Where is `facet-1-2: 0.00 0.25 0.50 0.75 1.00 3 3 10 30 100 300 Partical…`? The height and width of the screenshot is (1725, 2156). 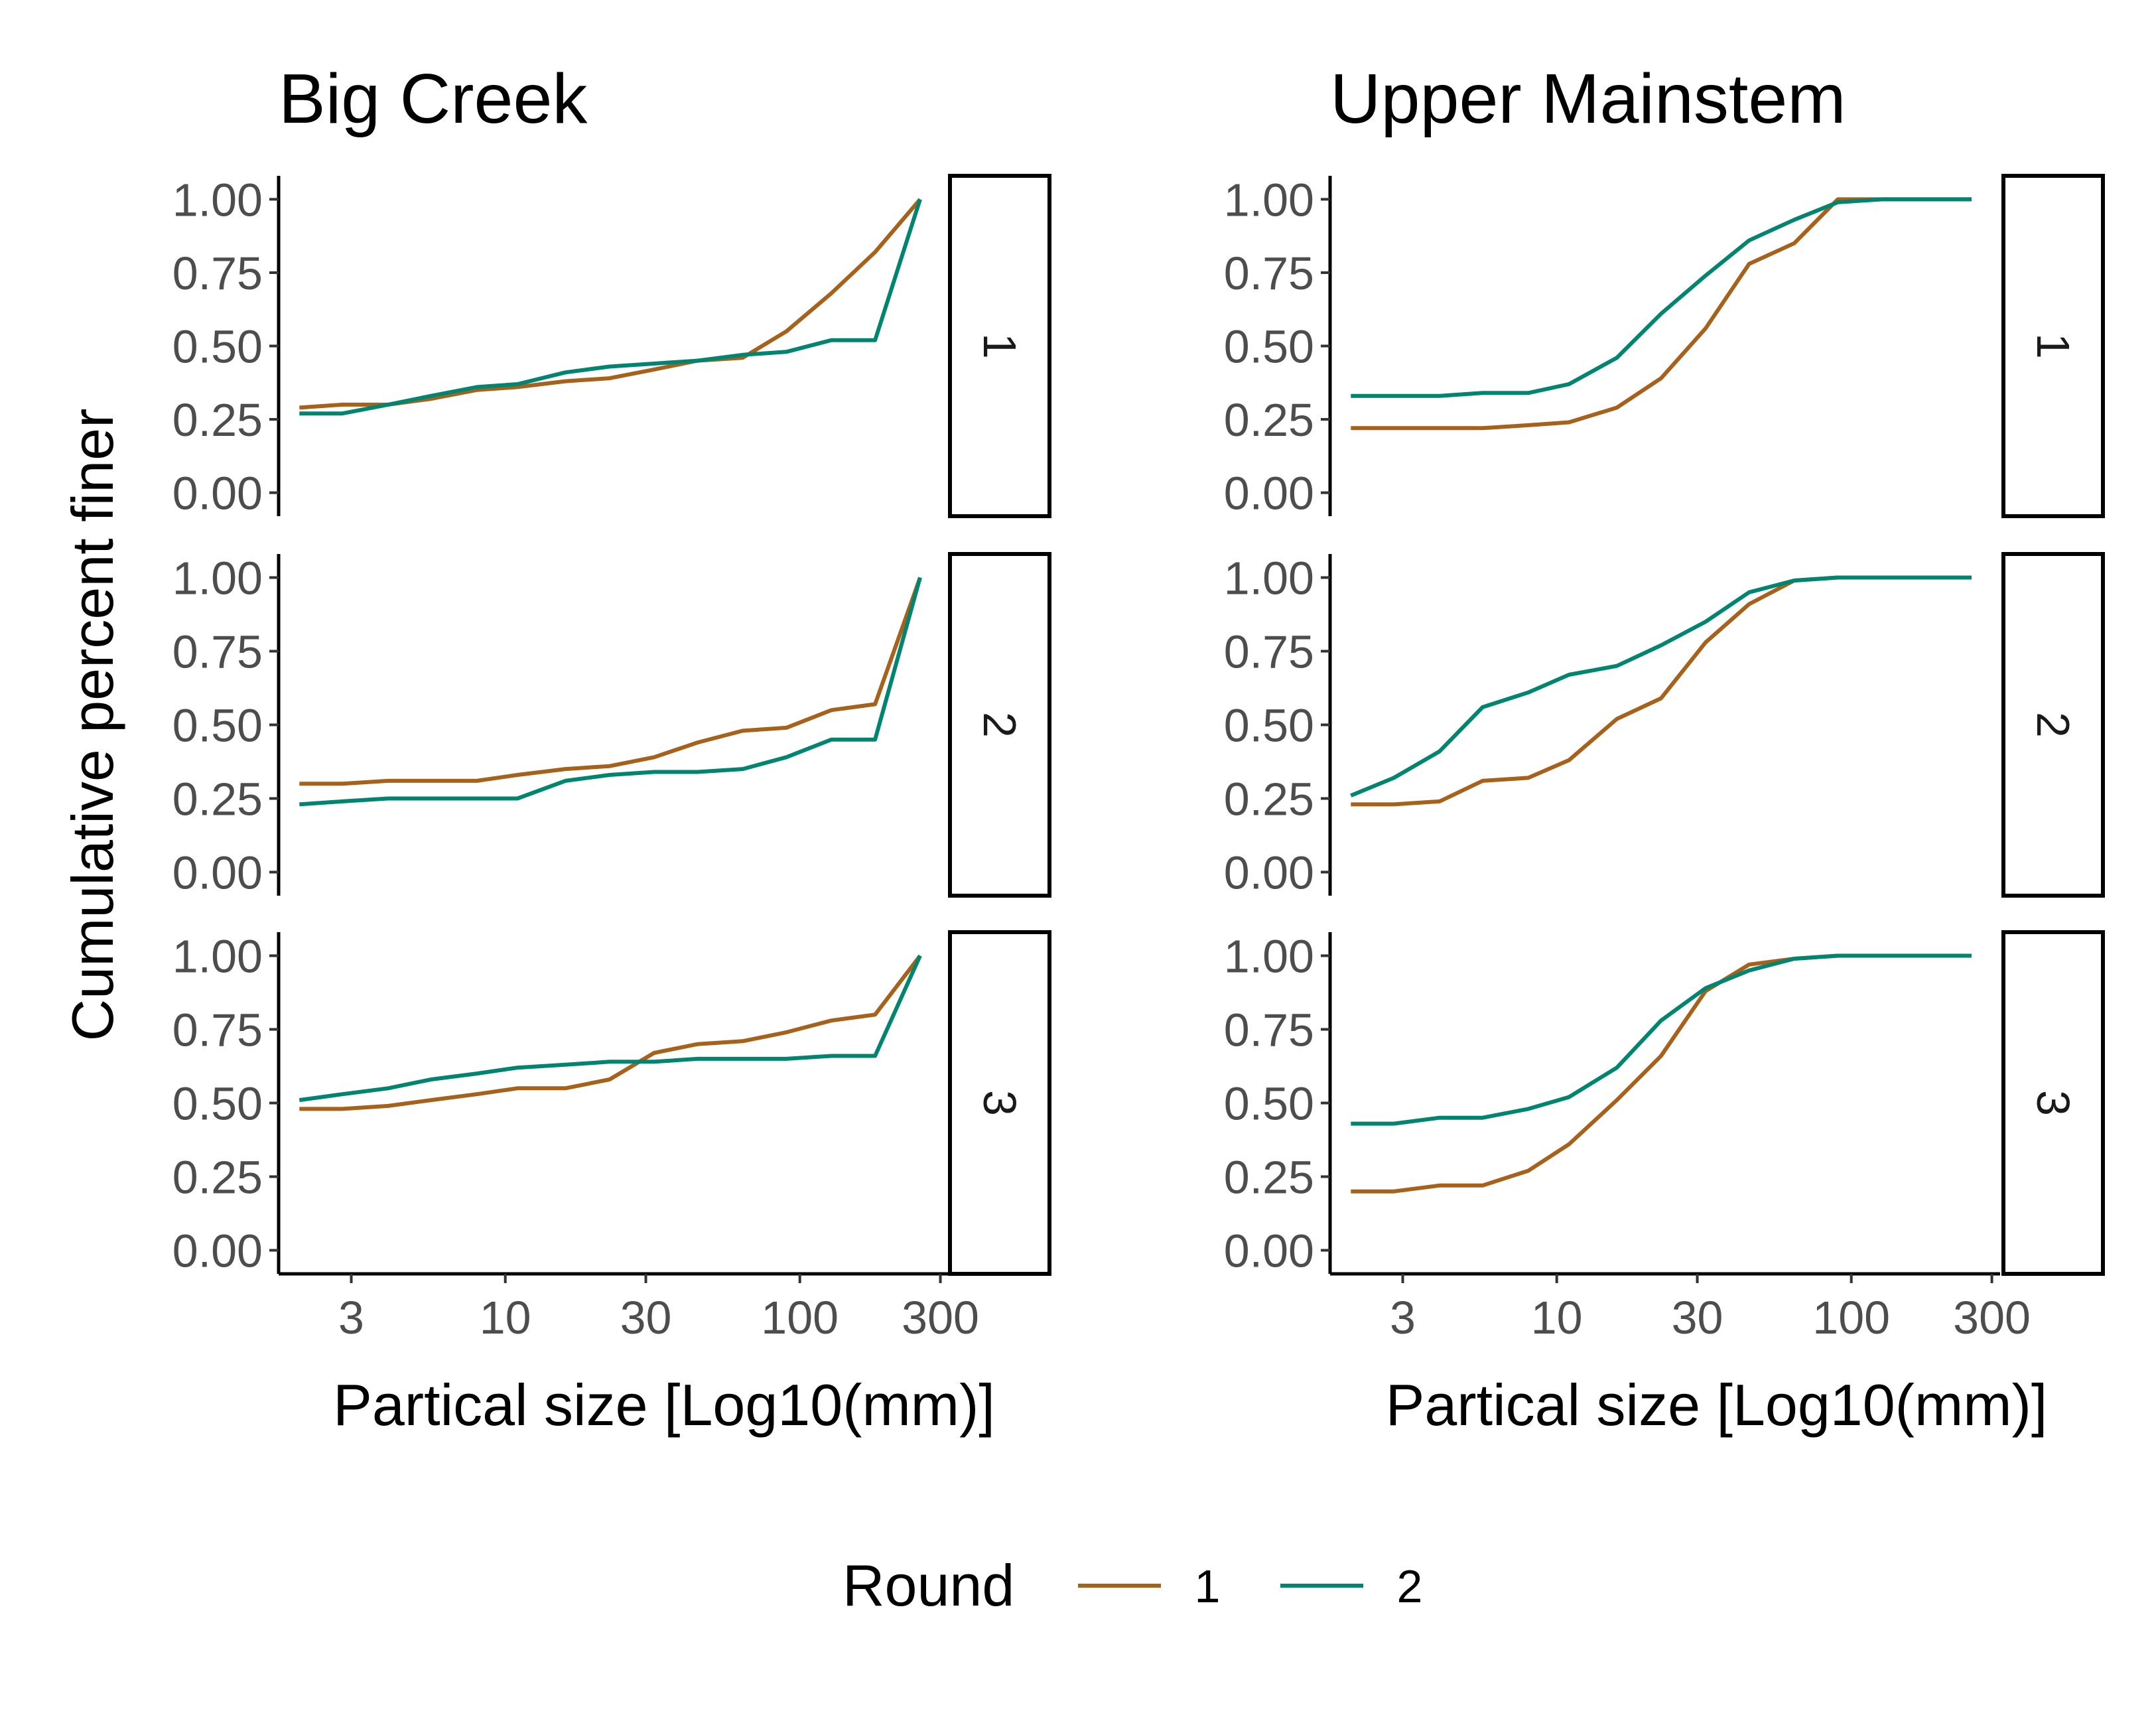 facet-1-2: 0.00 0.25 0.50 0.75 1.00 3 3 10 30 100 300 Partical… is located at coordinates (1664, 1184).